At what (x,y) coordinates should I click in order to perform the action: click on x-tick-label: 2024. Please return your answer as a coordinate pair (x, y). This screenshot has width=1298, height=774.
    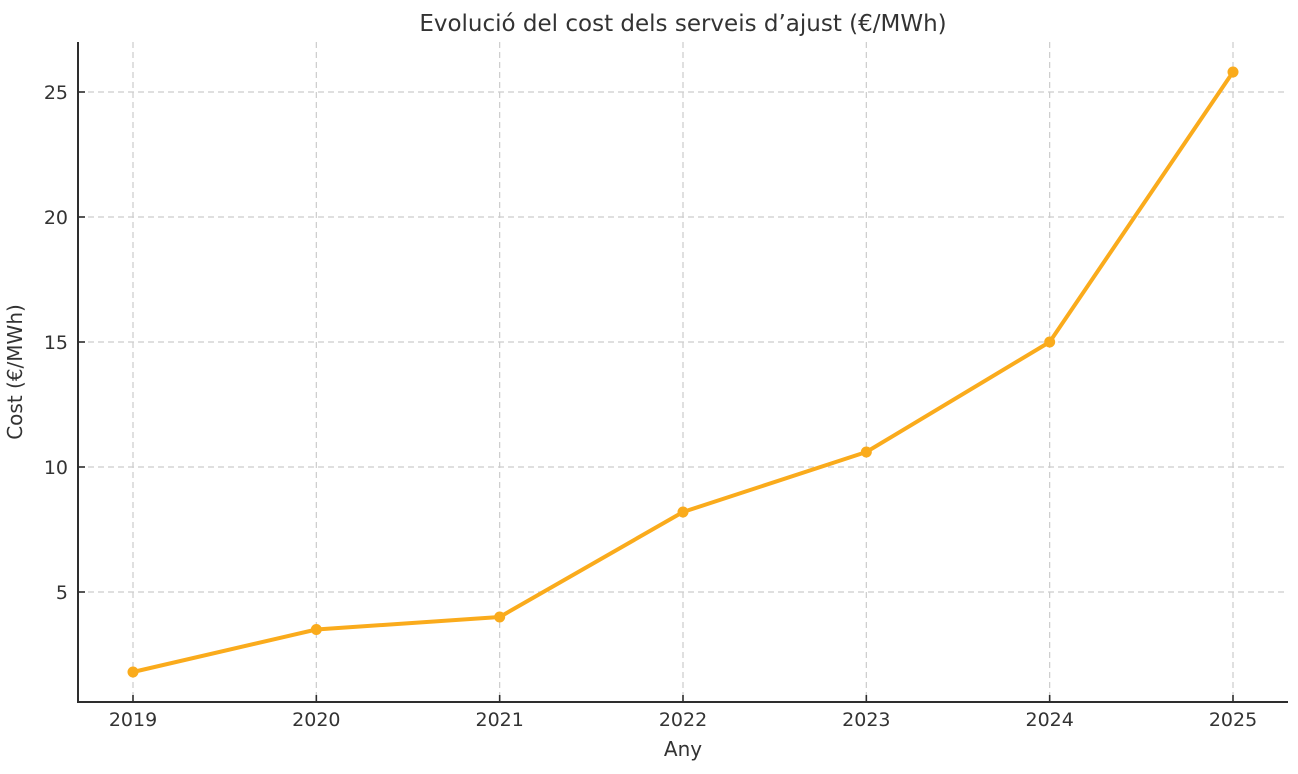
    Looking at the image, I should click on (1049, 720).